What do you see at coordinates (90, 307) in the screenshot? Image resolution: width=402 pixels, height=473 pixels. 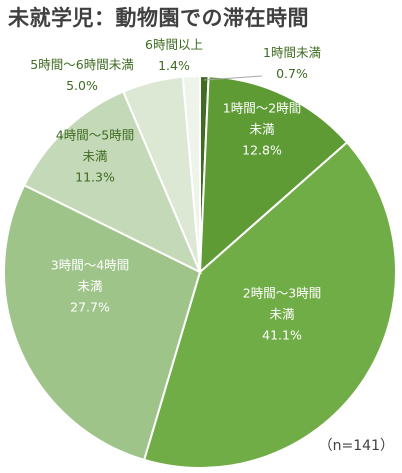 I see `slice-value-label: 27.7%` at bounding box center [90, 307].